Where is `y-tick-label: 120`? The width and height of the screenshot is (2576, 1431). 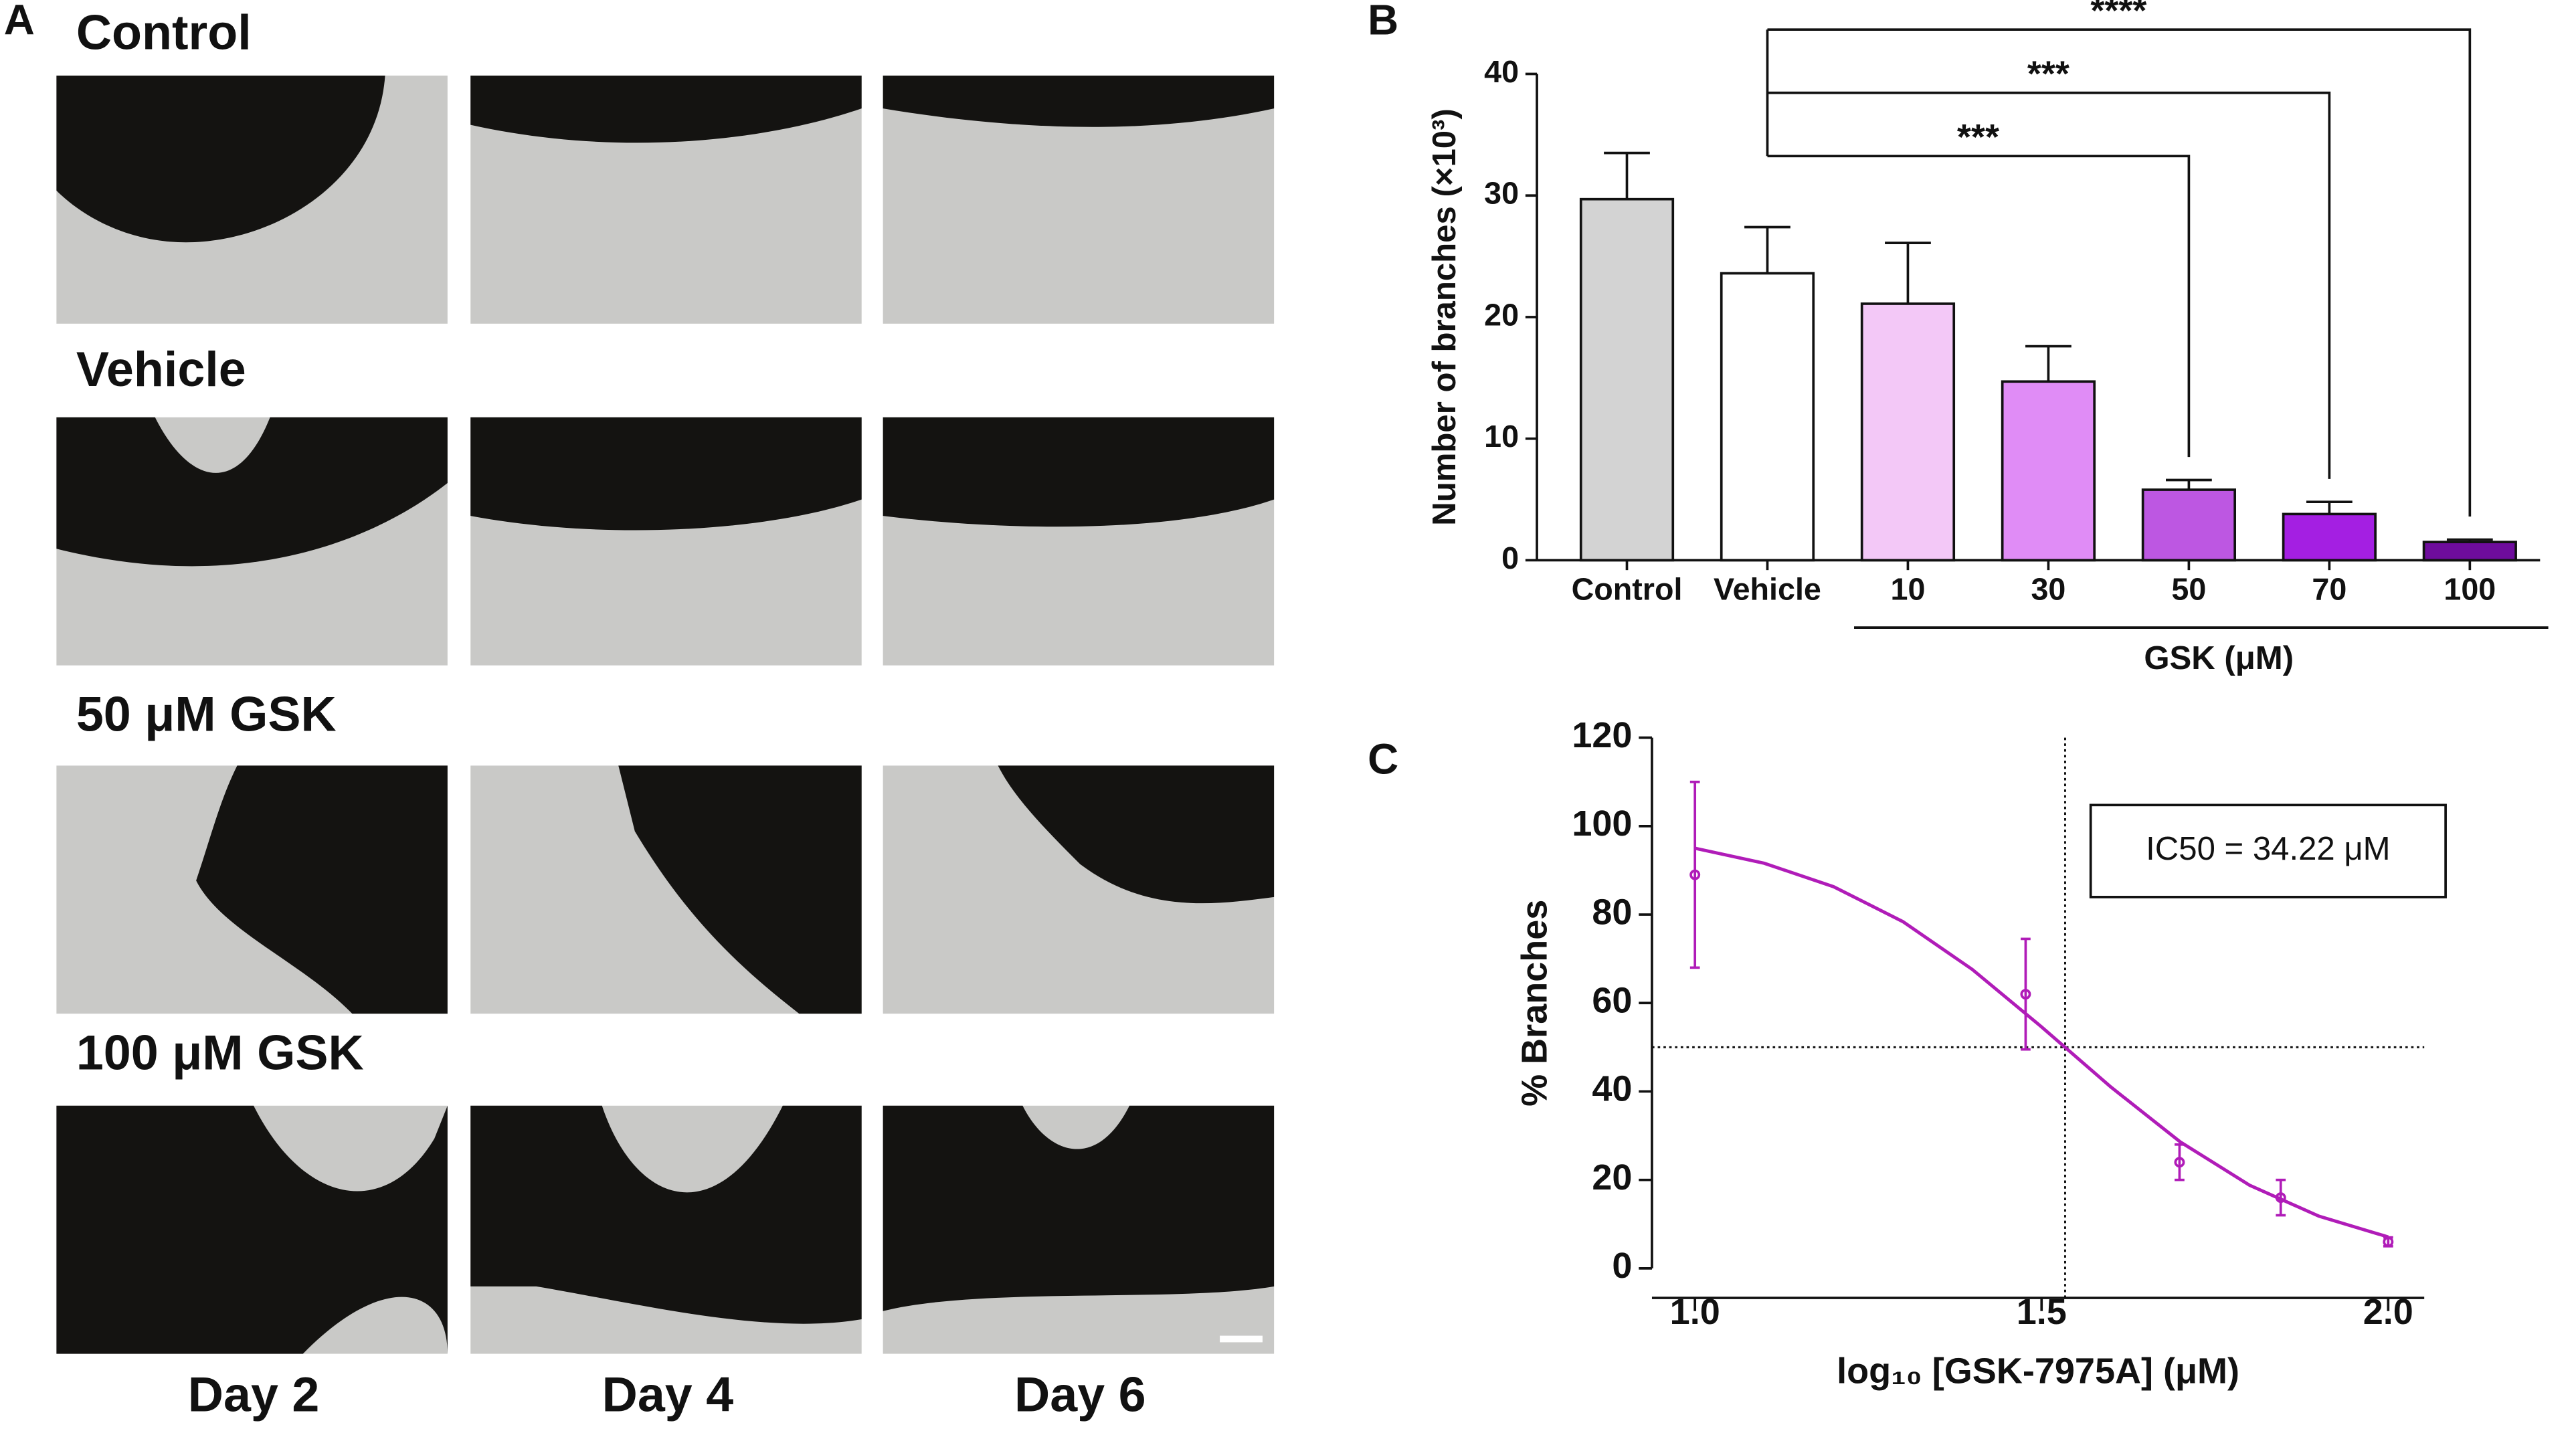 y-tick-label: 120 is located at coordinates (1602, 735).